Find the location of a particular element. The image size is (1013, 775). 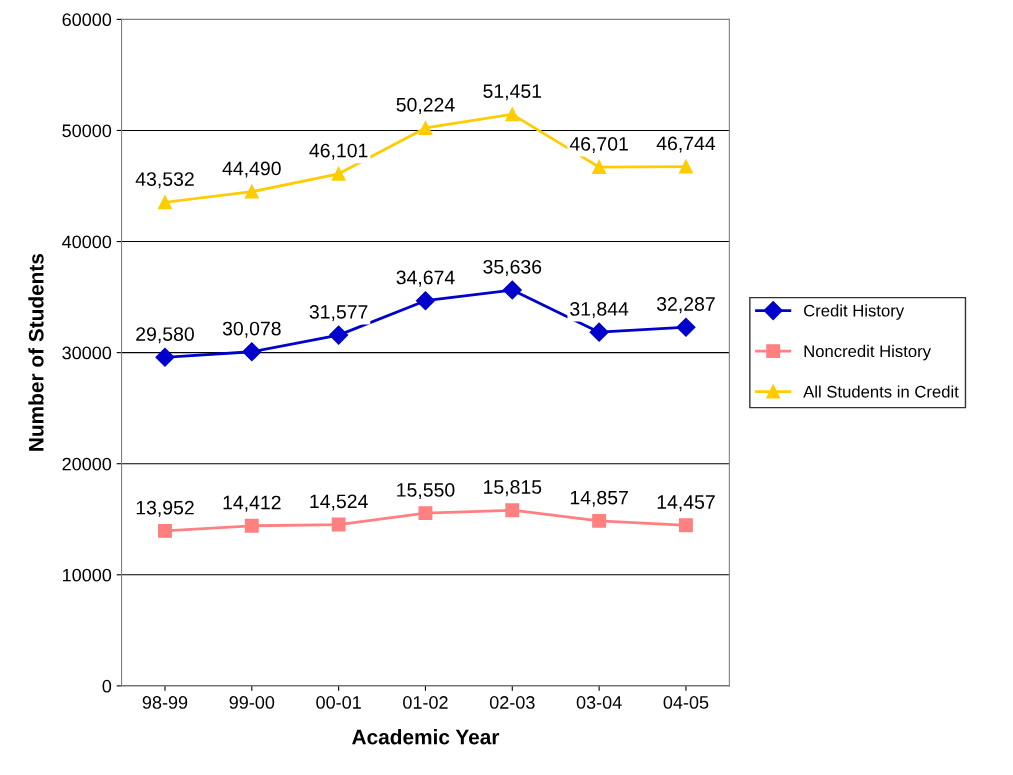

y-tick-label: 10000 is located at coordinates (87, 575).